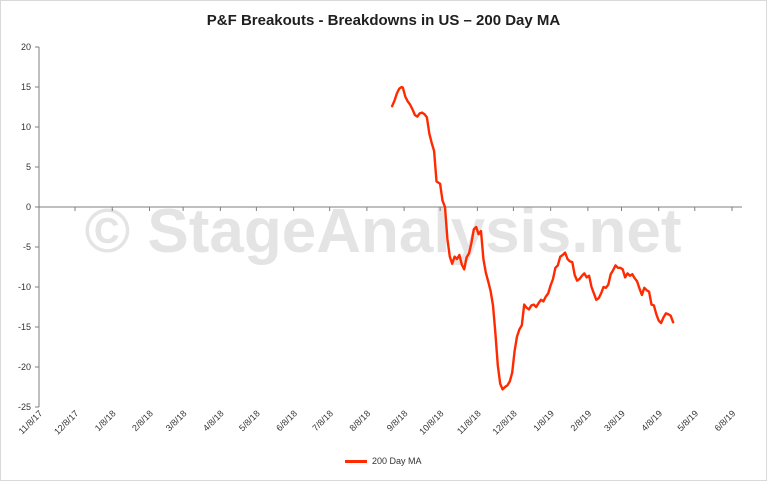  I want to click on y-tick-label: 20, so click(26, 47).